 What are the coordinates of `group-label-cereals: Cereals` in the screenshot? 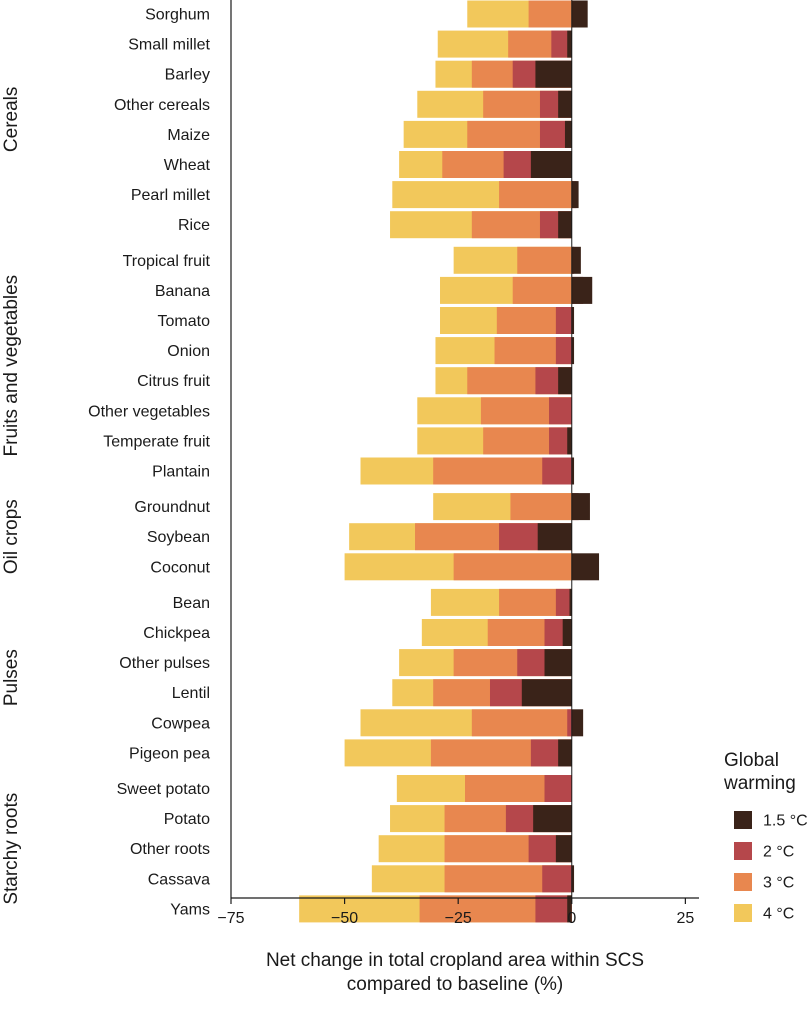 It's located at (11, 119).